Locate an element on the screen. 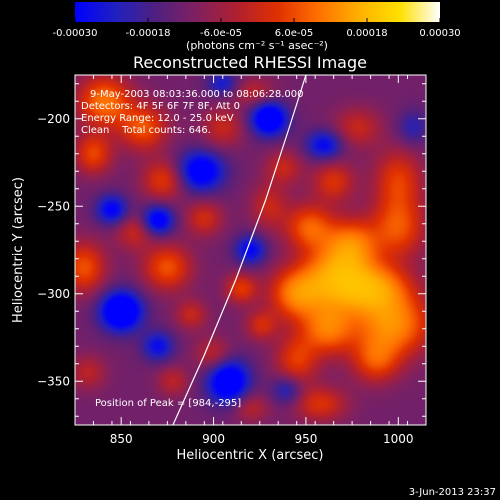  colorbar-units-label: (photons cm⁻² s⁻¹ asec⁻²) is located at coordinates (257, 45).